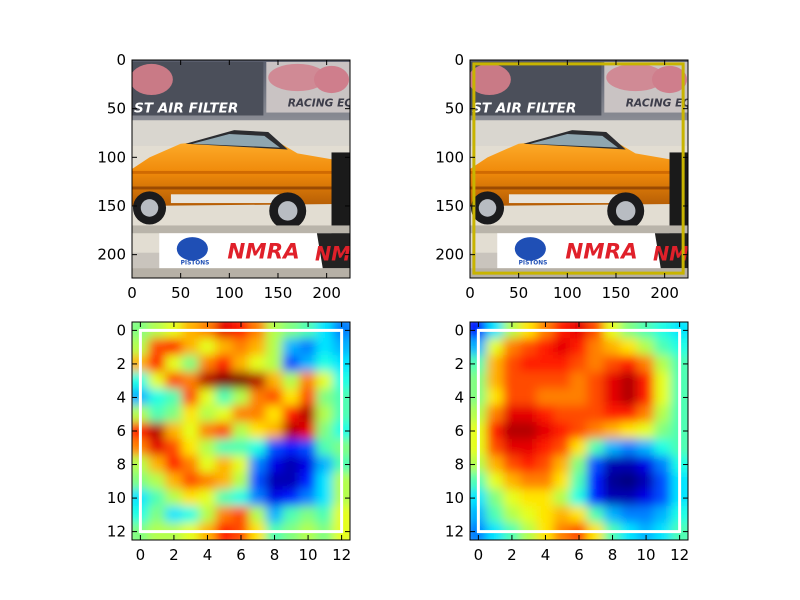  Describe the element at coordinates (121, 465) in the screenshot. I see `y-tick-label: 8` at that location.